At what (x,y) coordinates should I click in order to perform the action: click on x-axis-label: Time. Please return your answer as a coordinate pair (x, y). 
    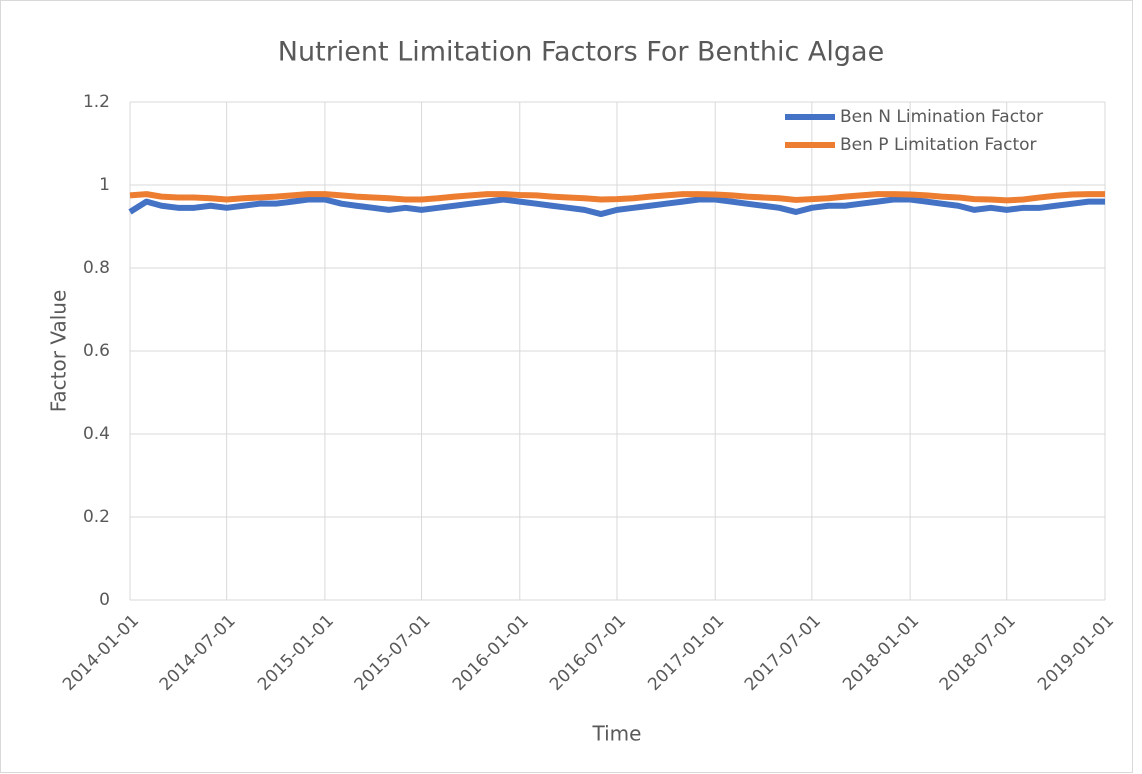
    Looking at the image, I should click on (617, 734).